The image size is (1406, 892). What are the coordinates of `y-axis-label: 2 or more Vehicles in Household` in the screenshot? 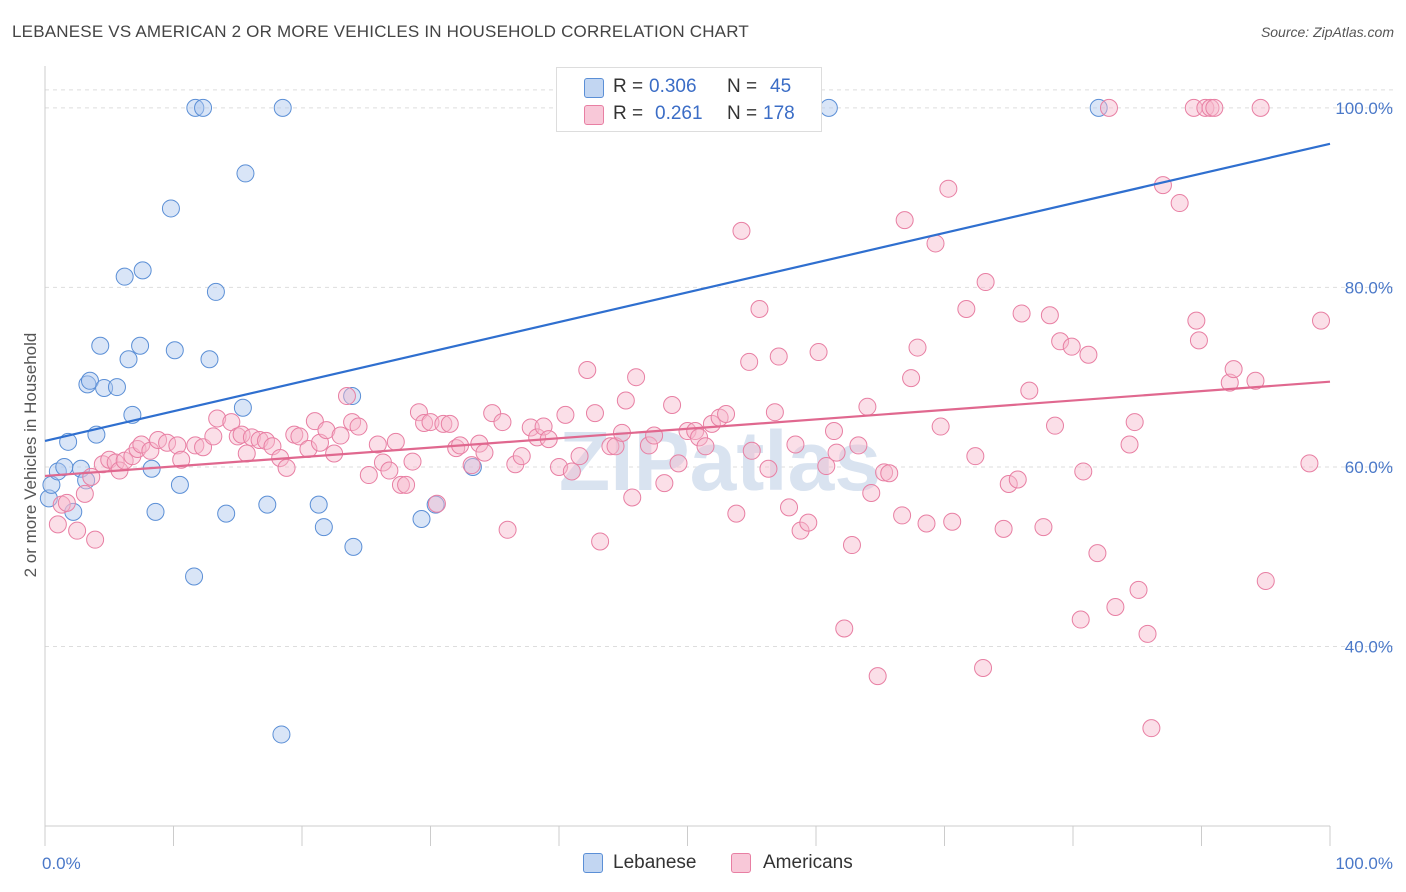 It's located at (30, 455).